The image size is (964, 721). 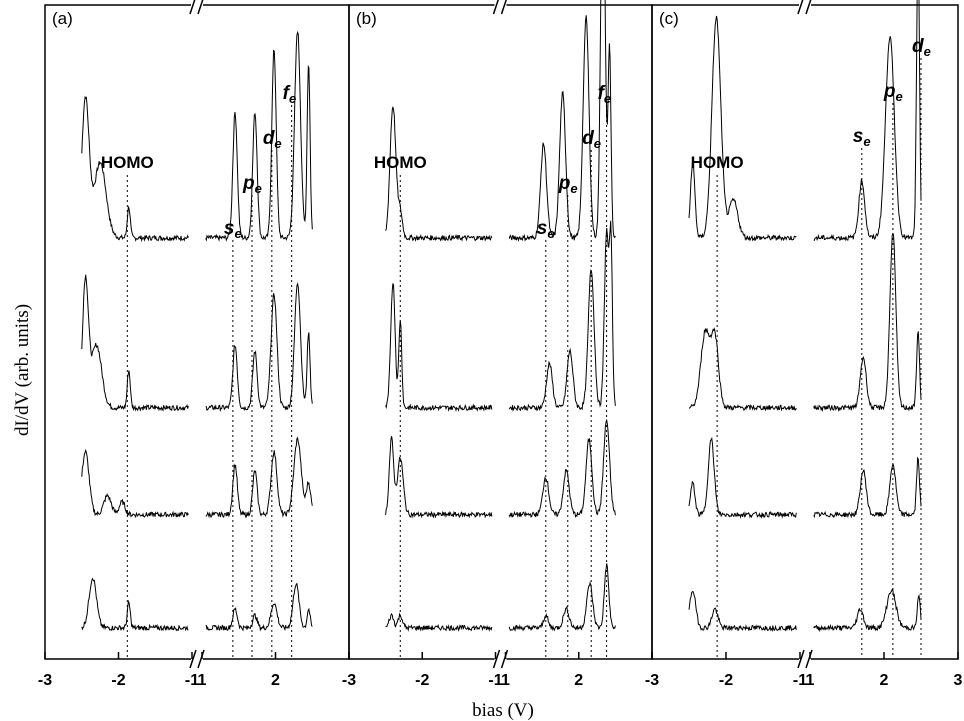 I want to click on level-label-p: pe, so click(x=568, y=184).